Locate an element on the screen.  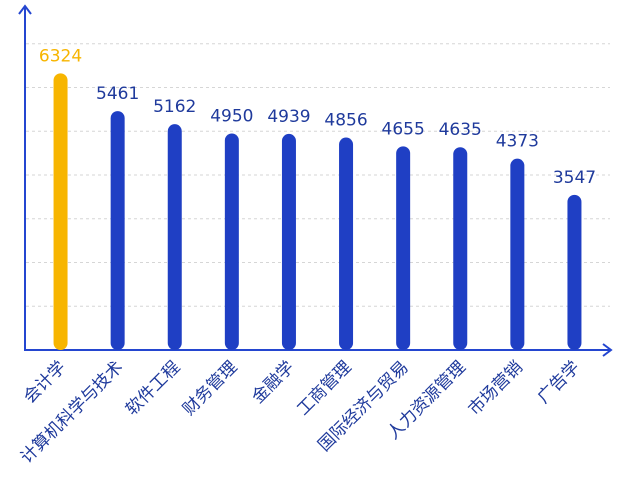
x-tick-label: 计算机科学与技术 is located at coordinates (72, 412).